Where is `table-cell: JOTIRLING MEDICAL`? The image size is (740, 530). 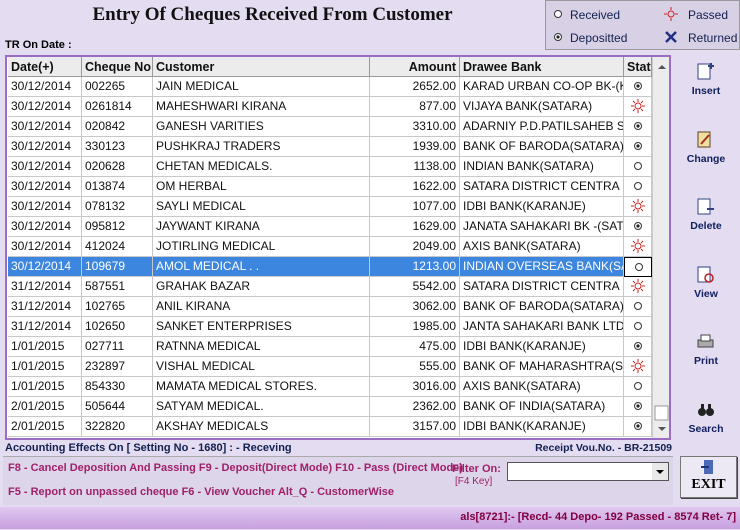 table-cell: JOTIRLING MEDICAL is located at coordinates (261, 247).